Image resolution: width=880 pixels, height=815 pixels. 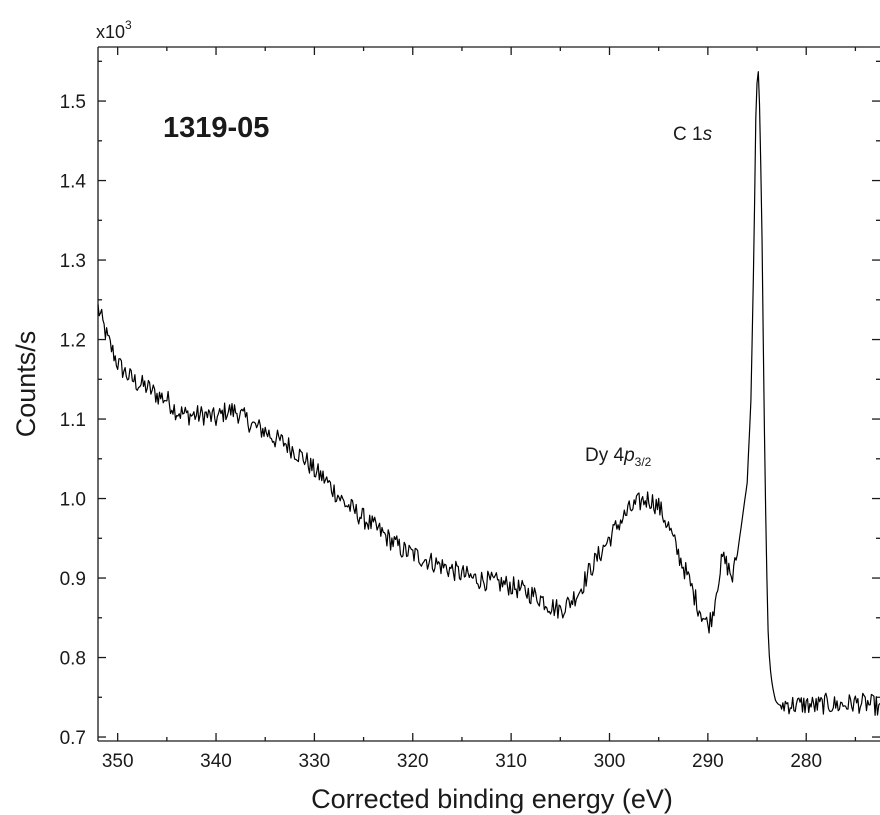 I want to click on peak-label-c1s-prefix: C 1, so click(x=688, y=134).